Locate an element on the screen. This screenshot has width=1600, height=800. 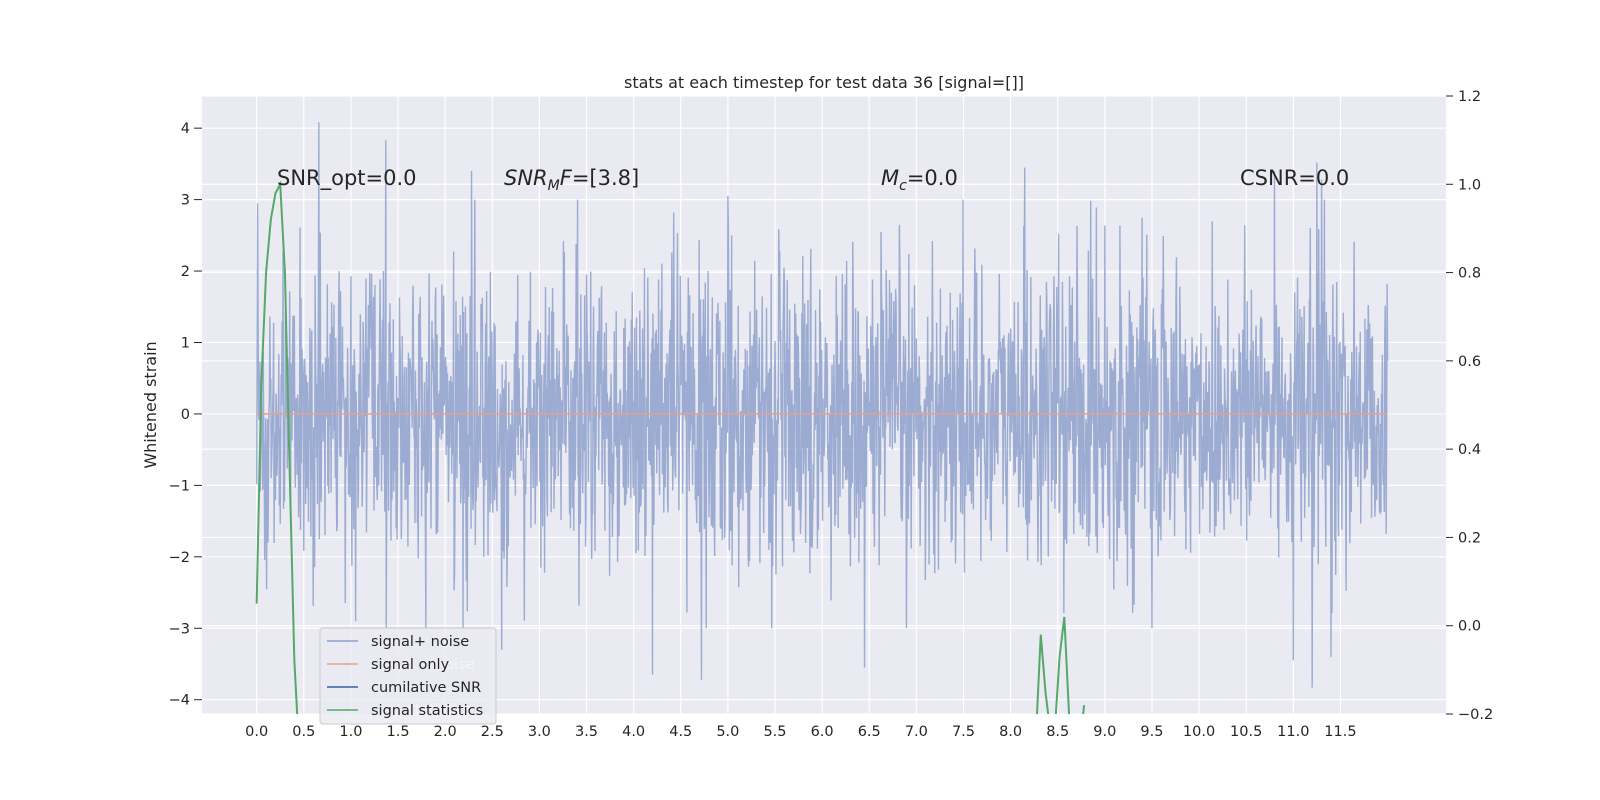
annotation-snr-mf-value: =[3.8] is located at coordinates (605, 178).